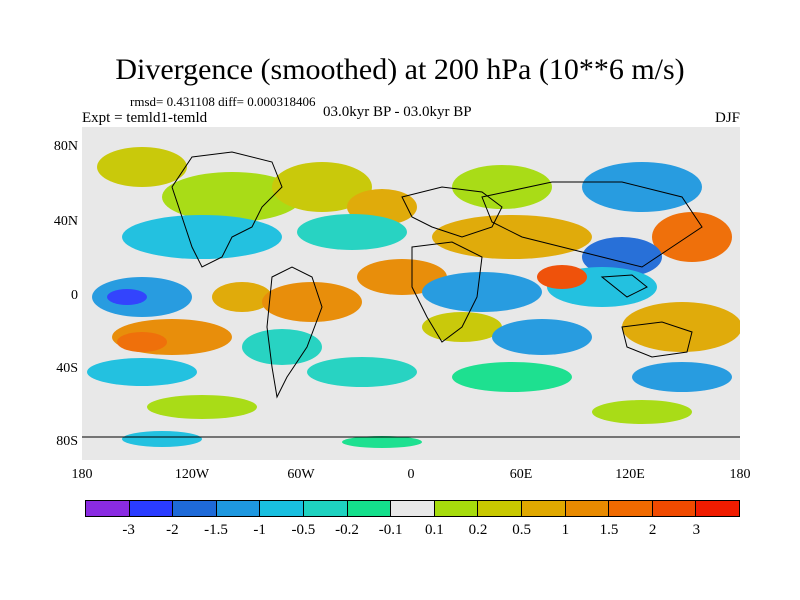  Describe the element at coordinates (434, 530) in the screenshot. I see `colorbar-label: 0.1` at that location.